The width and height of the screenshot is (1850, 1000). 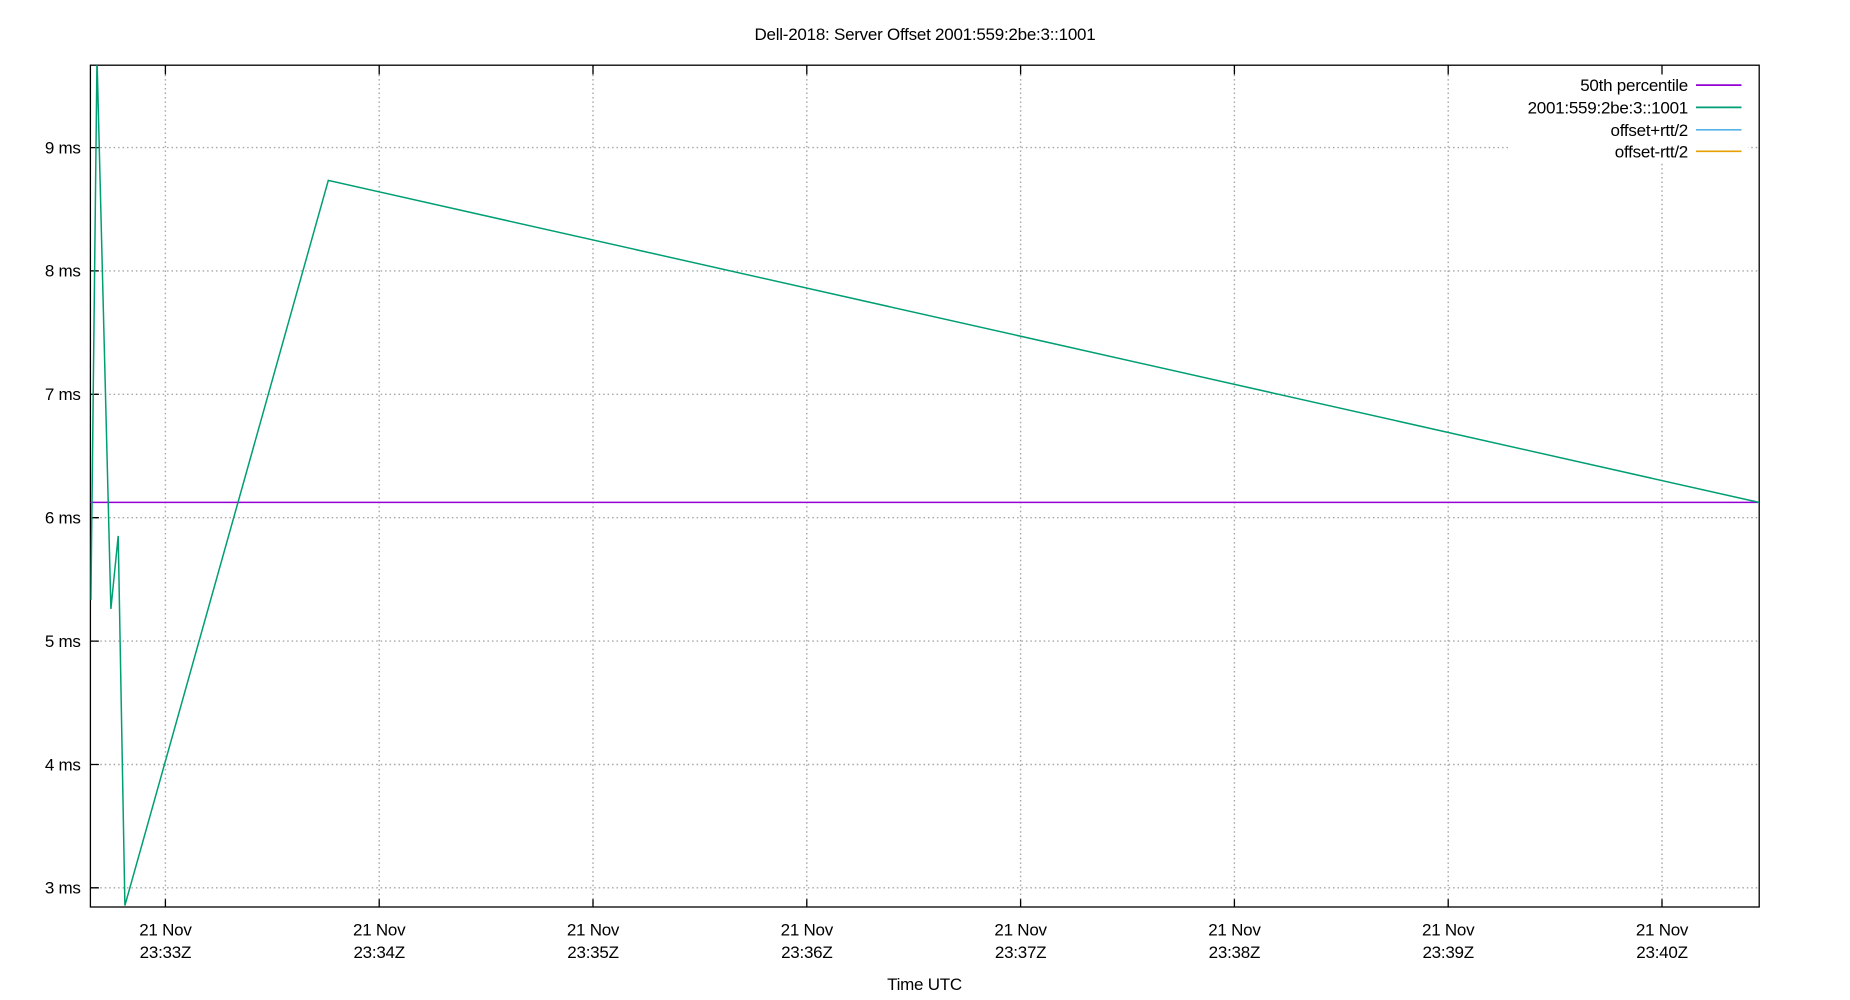 What do you see at coordinates (63, 641) in the screenshot?
I see `svg-text: 5 ms` at bounding box center [63, 641].